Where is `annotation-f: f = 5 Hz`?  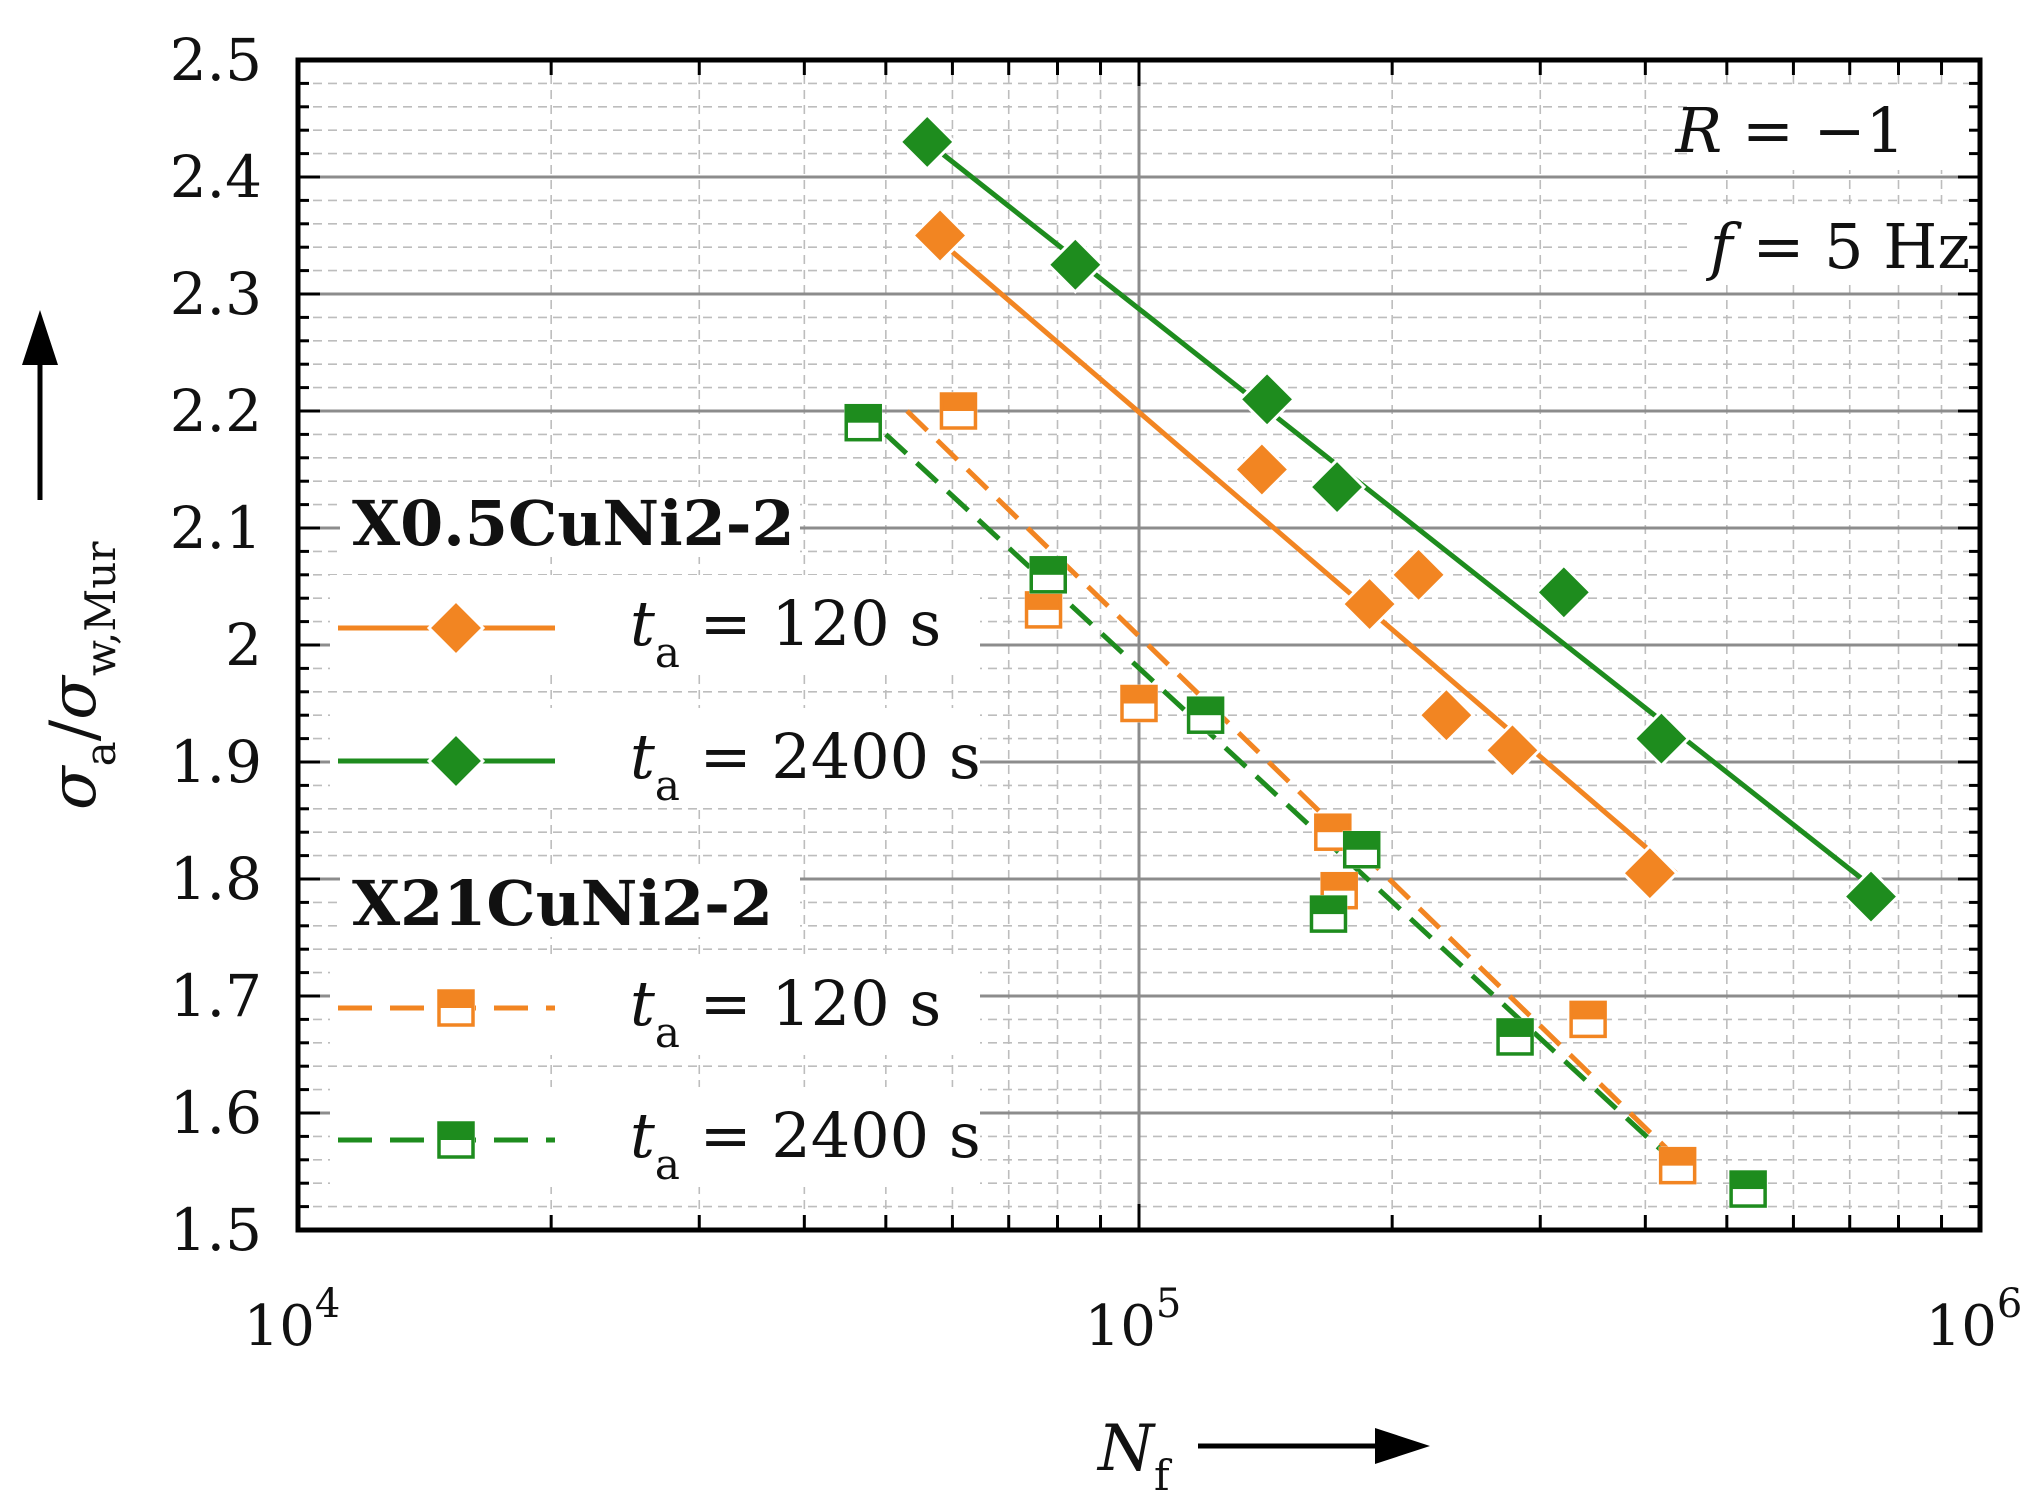
annotation-f: f = 5 Hz is located at coordinates (1838, 246).